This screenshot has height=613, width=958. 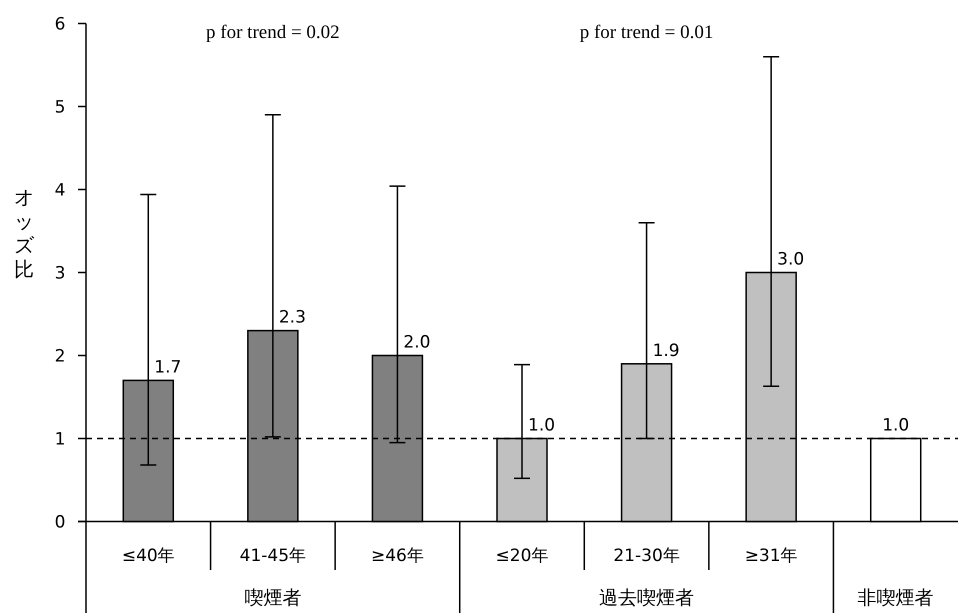 What do you see at coordinates (24, 233) in the screenshot?
I see `ylabel: オッズ比` at bounding box center [24, 233].